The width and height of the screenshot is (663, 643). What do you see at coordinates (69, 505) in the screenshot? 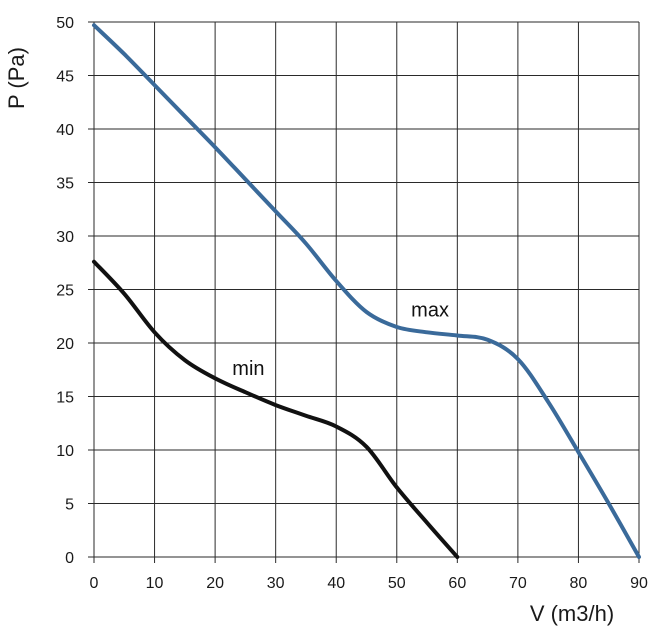
I see `y-tick-label: 5` at bounding box center [69, 505].